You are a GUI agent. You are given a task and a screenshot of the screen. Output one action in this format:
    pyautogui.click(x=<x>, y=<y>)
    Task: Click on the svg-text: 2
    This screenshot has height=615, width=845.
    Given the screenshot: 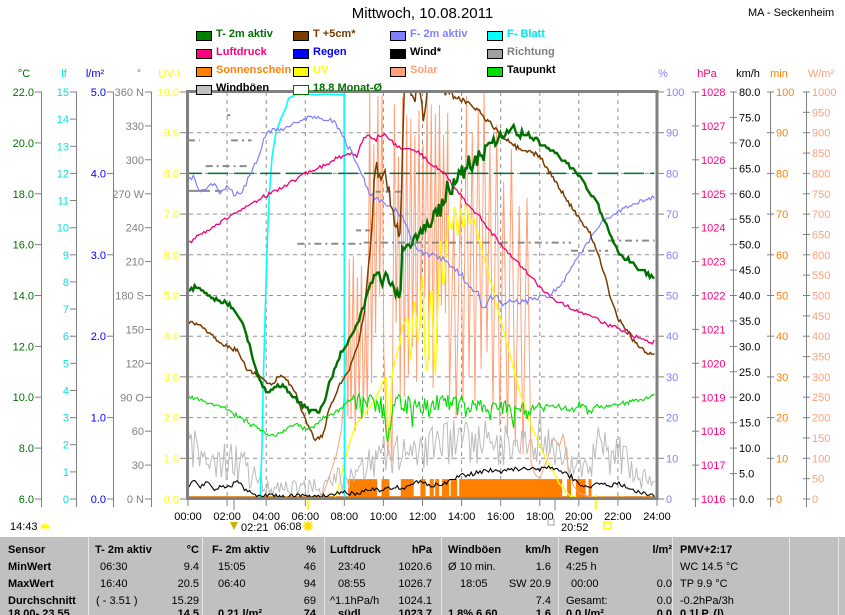 What is the action you would take?
    pyautogui.click(x=66, y=446)
    